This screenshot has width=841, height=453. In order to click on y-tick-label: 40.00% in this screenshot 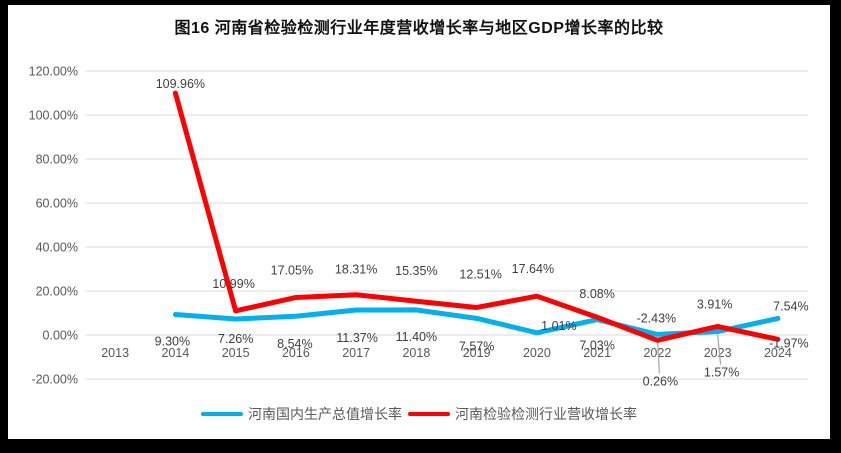, I will do `click(57, 248)`.